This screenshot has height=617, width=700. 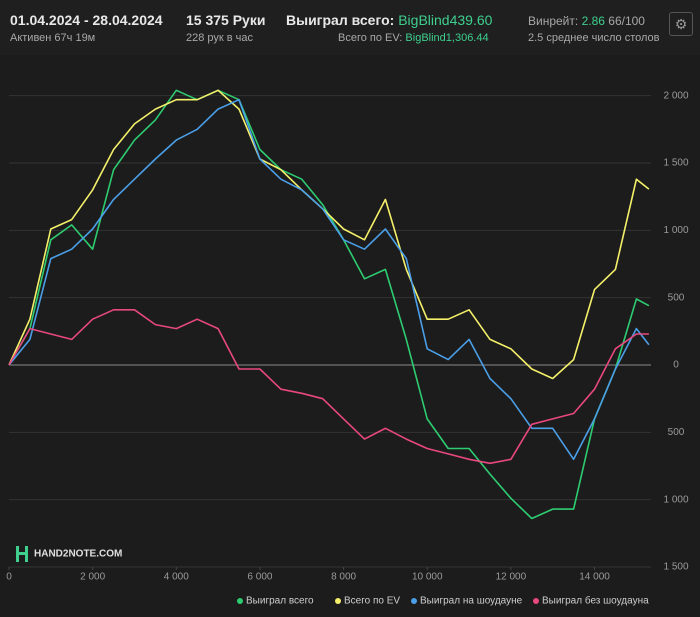 I want to click on x-tick-label: 0, so click(x=9, y=577).